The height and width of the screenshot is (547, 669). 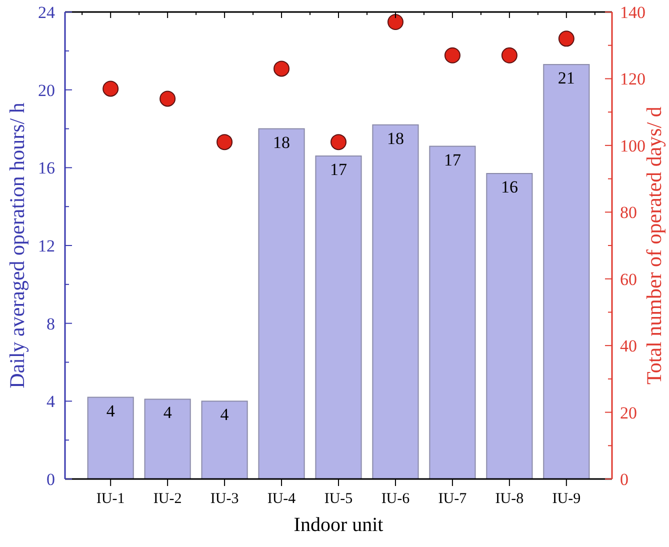 What do you see at coordinates (110, 499) in the screenshot?
I see `x-tick-label: IU-1` at bounding box center [110, 499].